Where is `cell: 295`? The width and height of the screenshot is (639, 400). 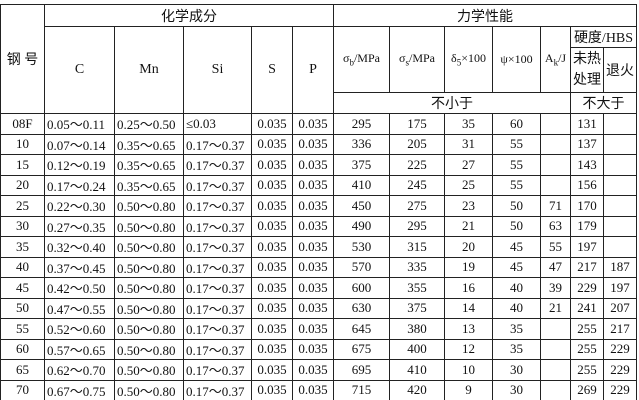 cell: 295 is located at coordinates (417, 226).